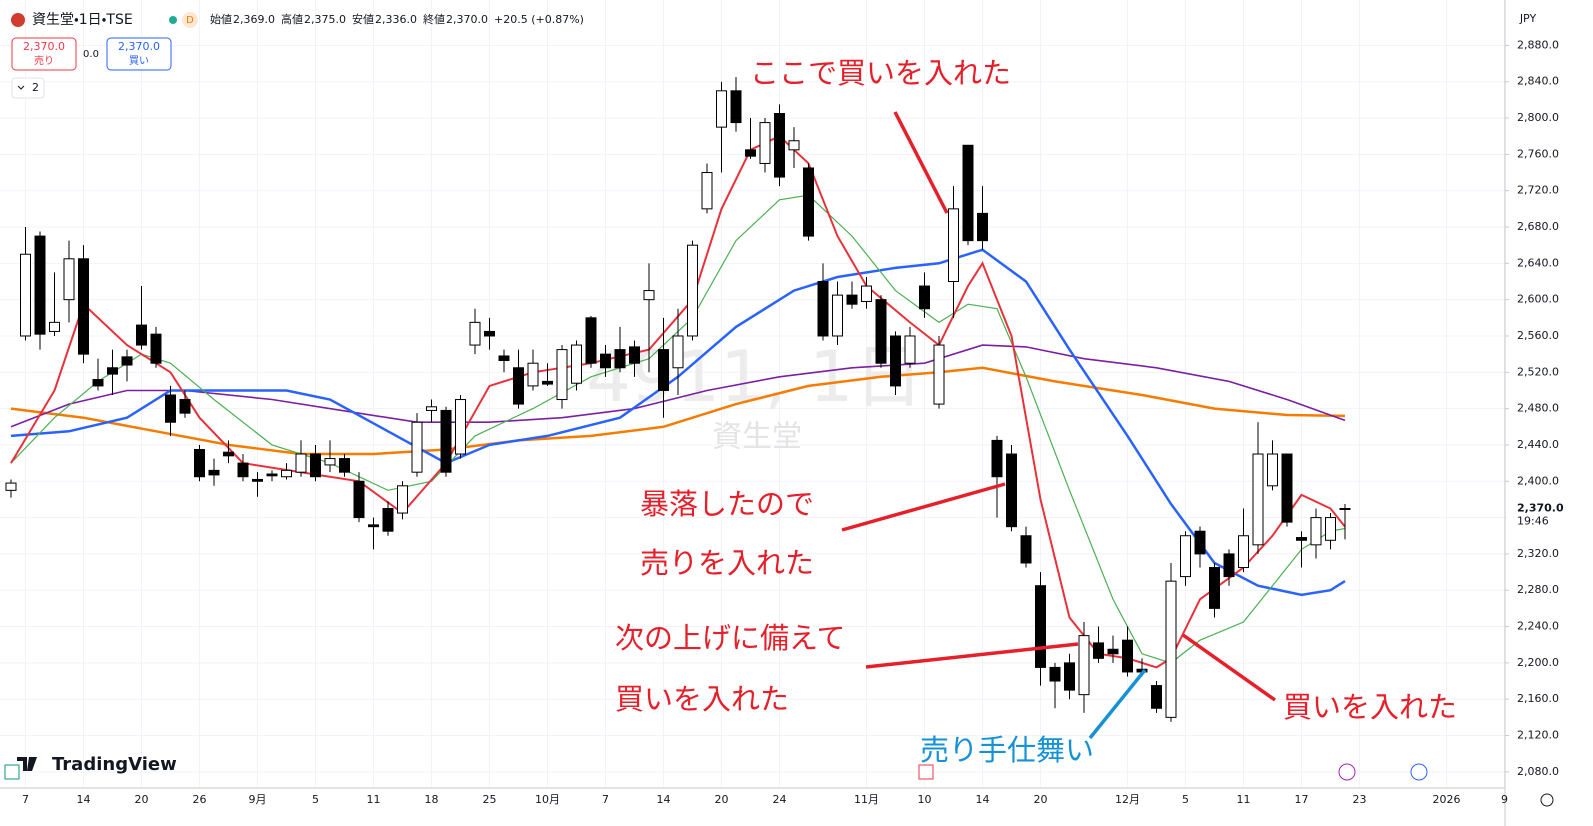 This screenshot has height=826, width=1593. What do you see at coordinates (539, 19) in the screenshot?
I see `change: +20.5 (+0.87%)` at bounding box center [539, 19].